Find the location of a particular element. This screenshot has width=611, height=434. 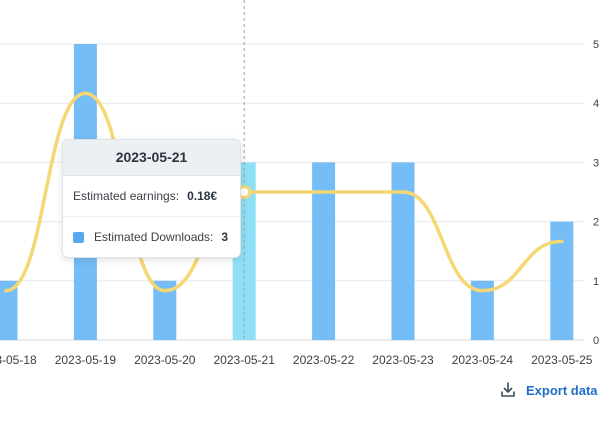

tooltip-downloads-value: 3 is located at coordinates (225, 237).